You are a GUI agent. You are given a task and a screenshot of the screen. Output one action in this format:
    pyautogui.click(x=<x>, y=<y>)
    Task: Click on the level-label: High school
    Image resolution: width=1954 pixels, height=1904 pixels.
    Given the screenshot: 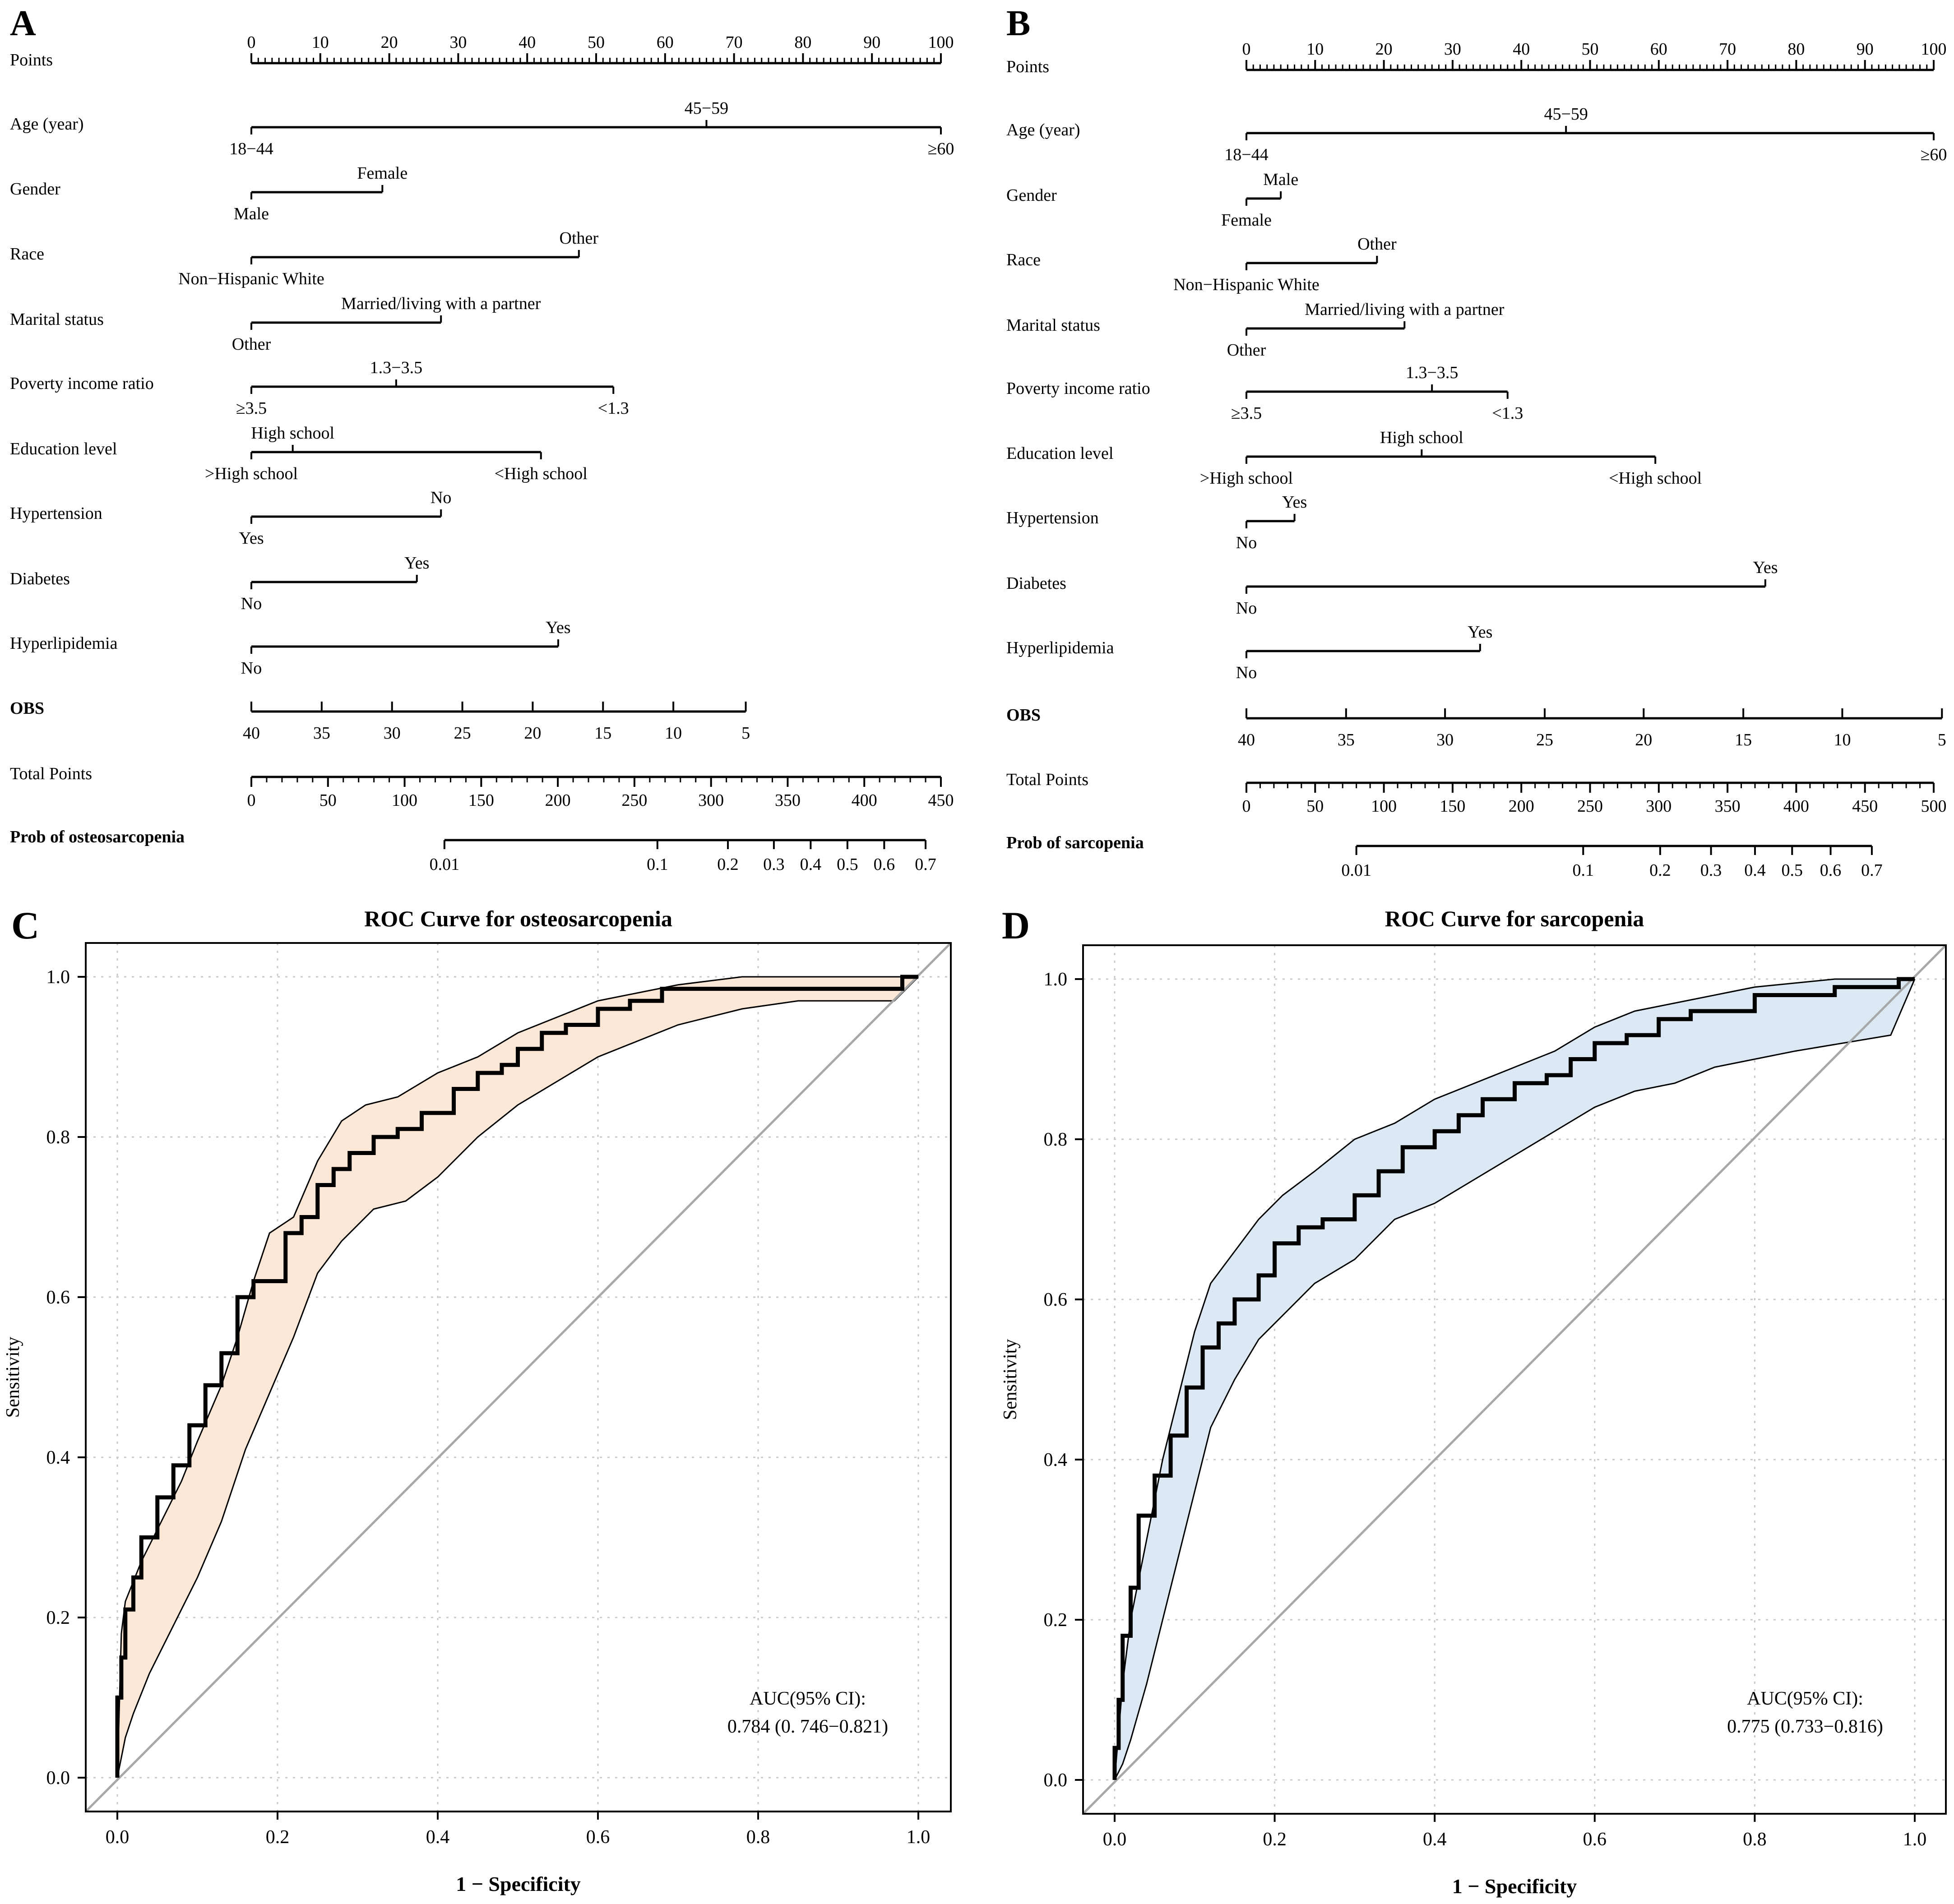 What is the action you would take?
    pyautogui.click(x=1421, y=438)
    